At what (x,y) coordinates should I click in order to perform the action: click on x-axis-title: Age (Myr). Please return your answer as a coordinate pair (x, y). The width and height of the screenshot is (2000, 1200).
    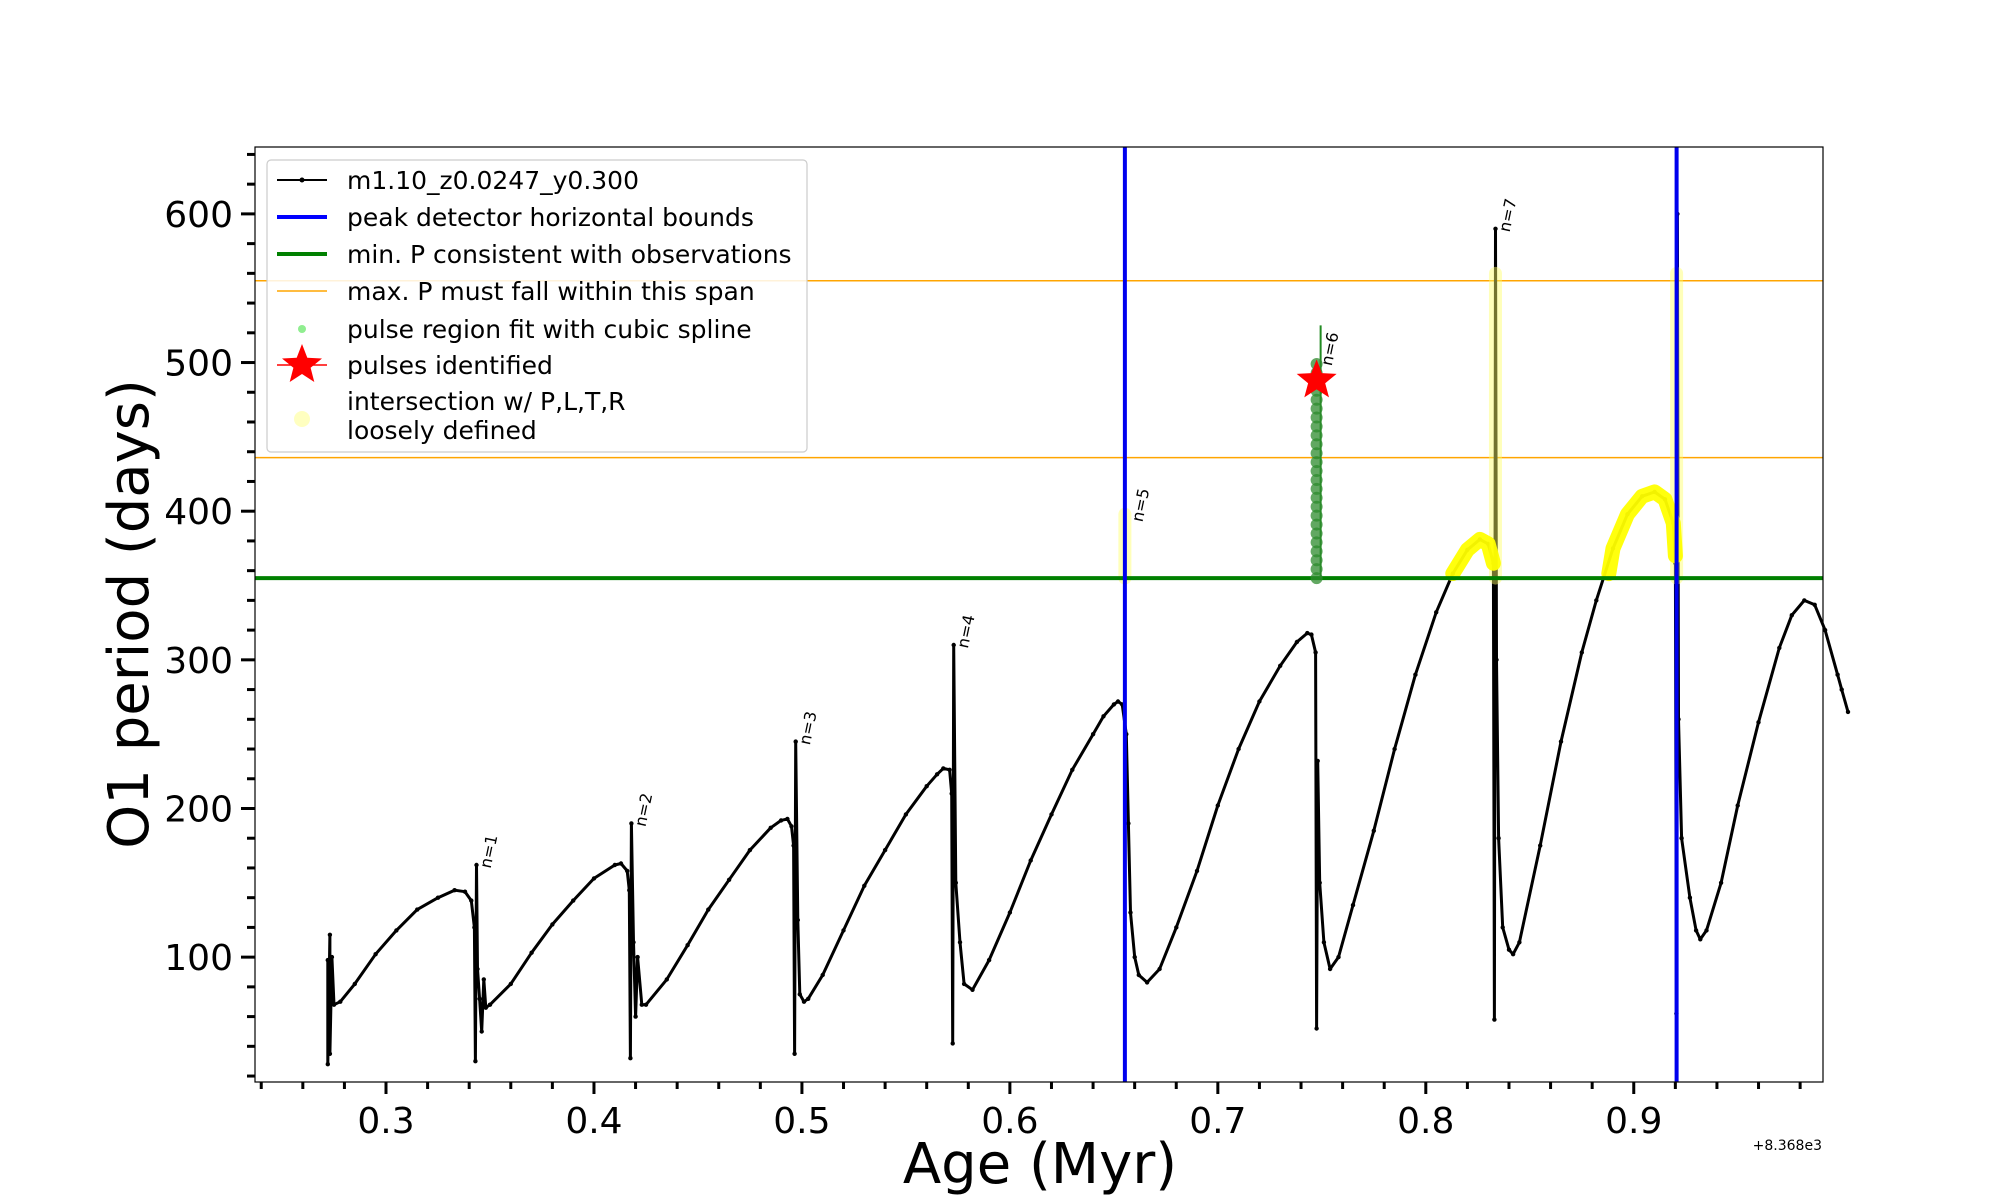
    Looking at the image, I should click on (1040, 1164).